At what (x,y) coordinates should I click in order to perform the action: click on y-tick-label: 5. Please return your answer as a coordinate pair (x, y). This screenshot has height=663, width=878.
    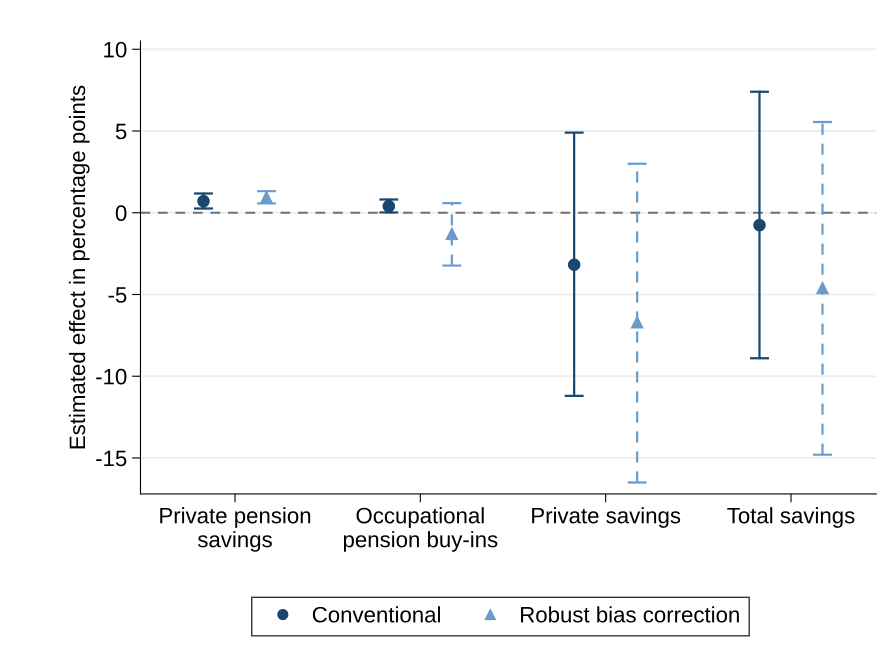
    Looking at the image, I should click on (121, 132).